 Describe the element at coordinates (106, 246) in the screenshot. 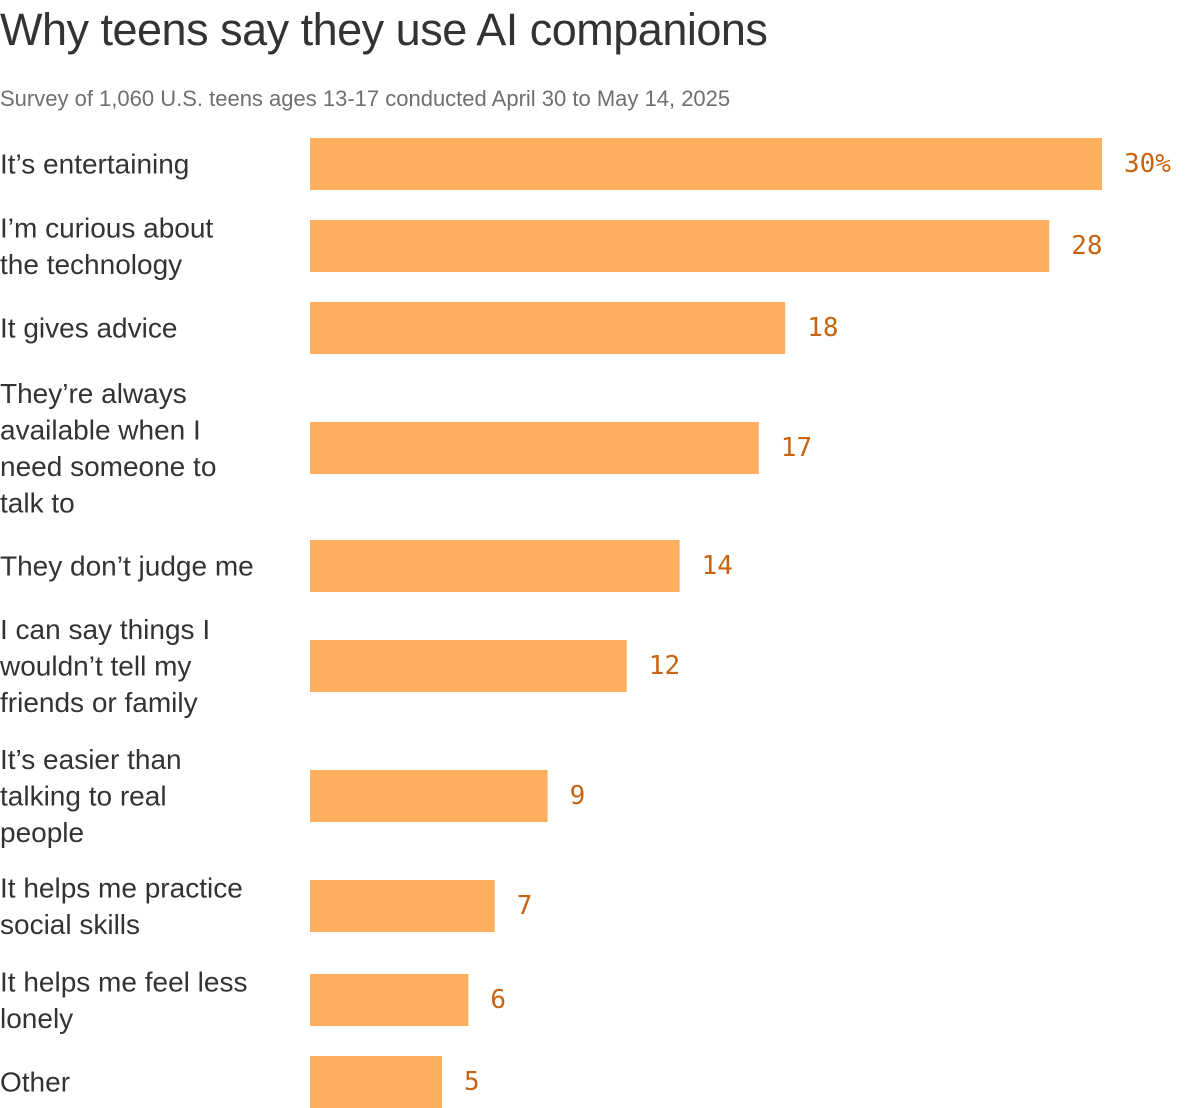

I see `category-label: I’m curious about the technology` at that location.